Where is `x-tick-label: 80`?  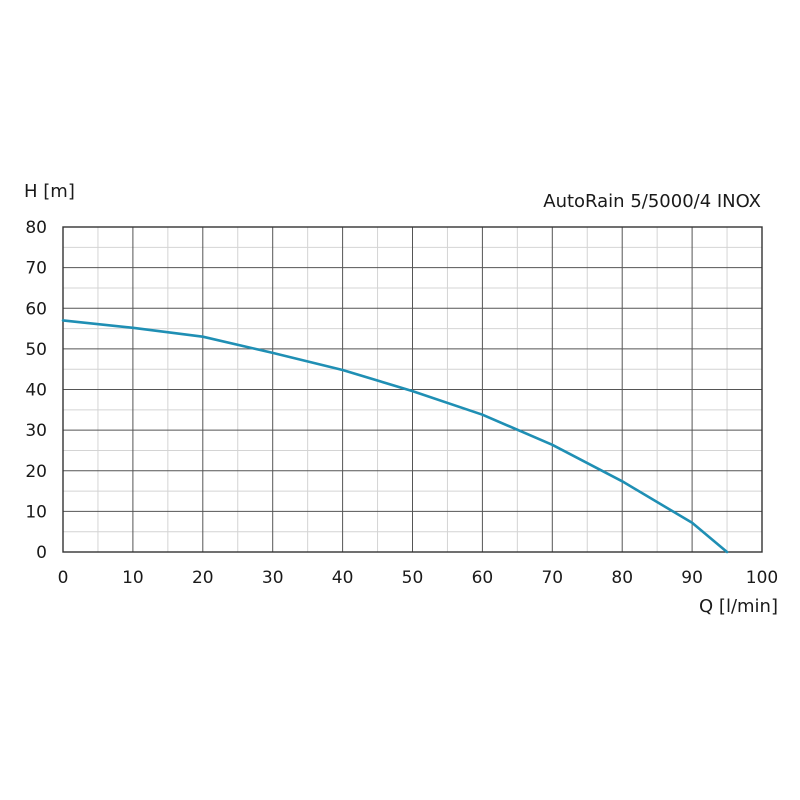 x-tick-label: 80 is located at coordinates (622, 578).